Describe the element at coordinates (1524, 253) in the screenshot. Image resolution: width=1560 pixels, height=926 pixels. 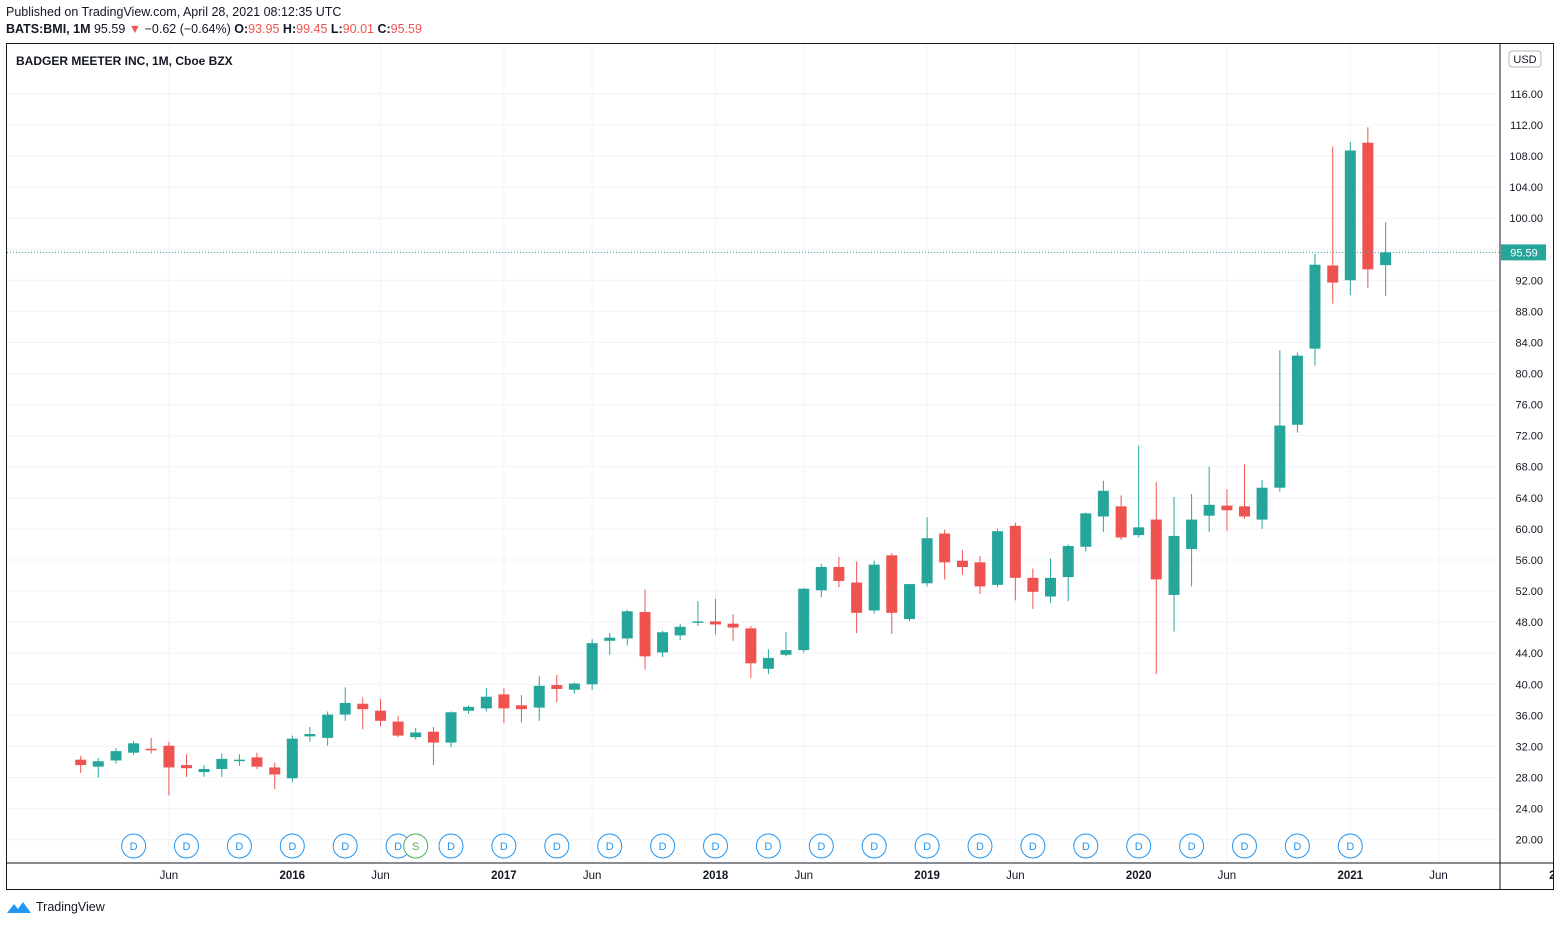
I see `last-price-tag-label: 95.59` at that location.